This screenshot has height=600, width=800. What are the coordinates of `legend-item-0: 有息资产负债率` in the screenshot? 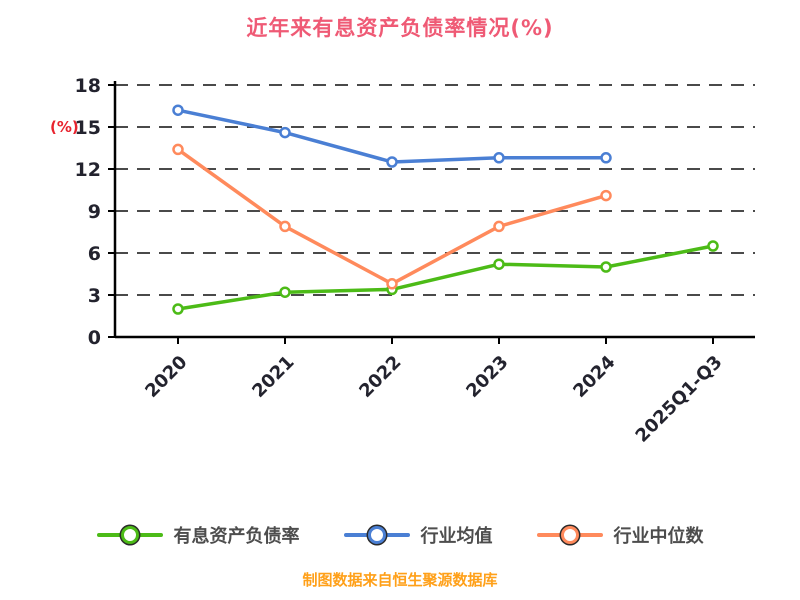 It's located at (198, 535).